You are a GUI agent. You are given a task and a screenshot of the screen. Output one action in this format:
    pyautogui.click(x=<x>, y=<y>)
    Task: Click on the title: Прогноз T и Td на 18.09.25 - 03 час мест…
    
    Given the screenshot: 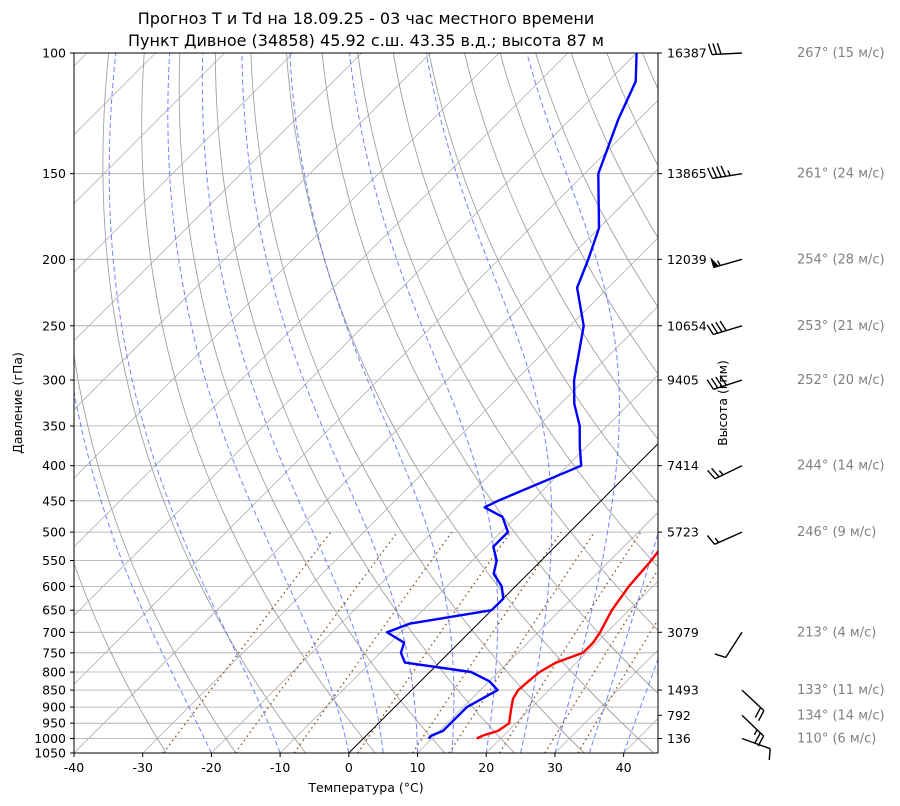 What is the action you would take?
    pyautogui.click(x=366, y=18)
    